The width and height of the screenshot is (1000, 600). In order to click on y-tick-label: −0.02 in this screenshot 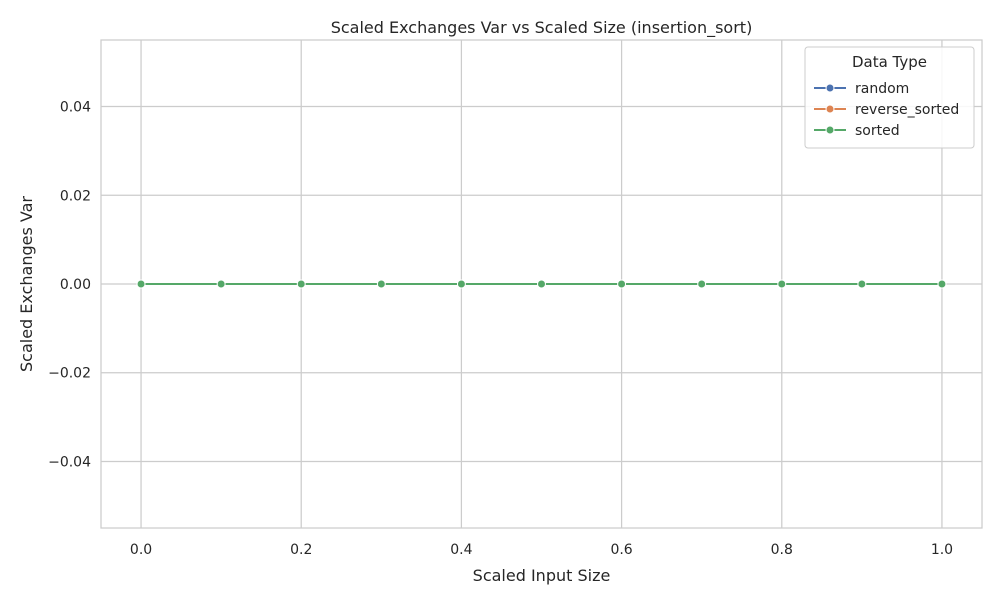, I will do `click(69, 374)`.